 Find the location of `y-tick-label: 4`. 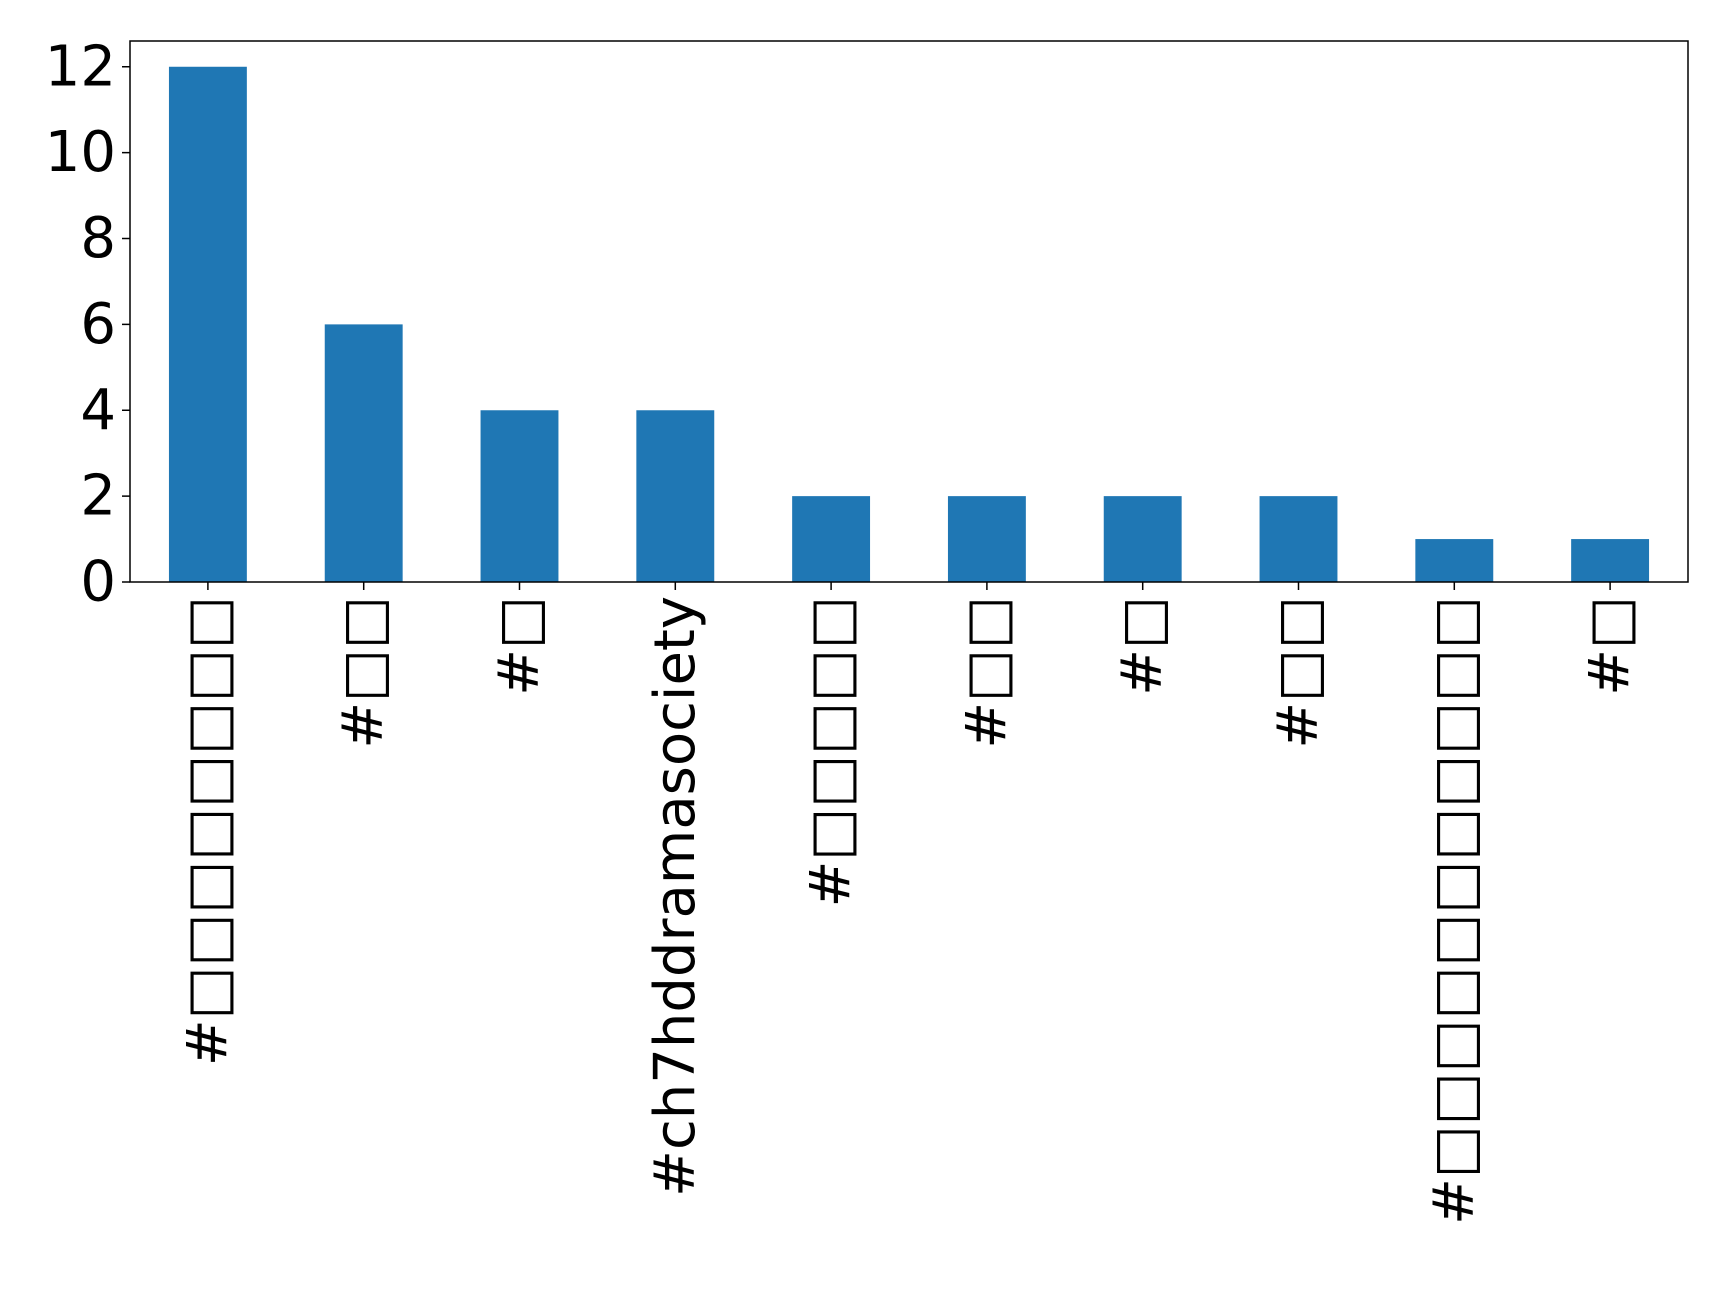

y-tick-label: 4 is located at coordinates (98, 410).